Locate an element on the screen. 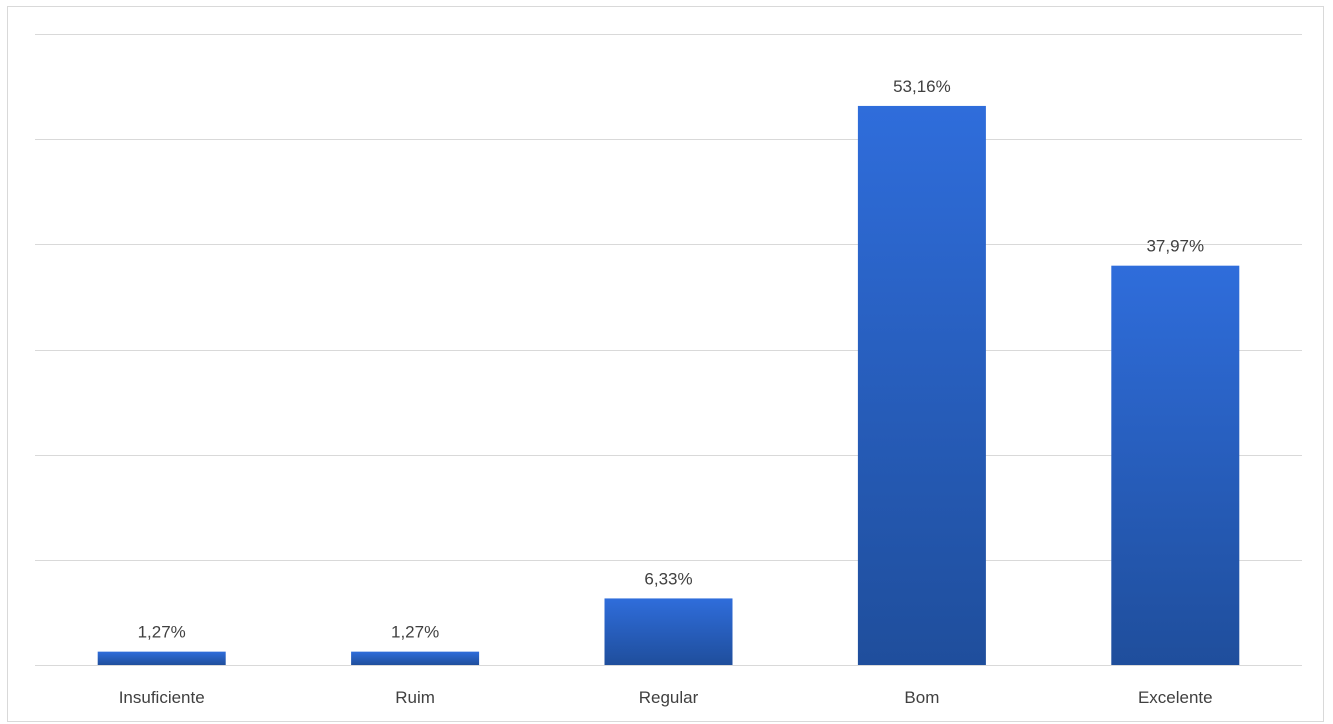 Image resolution: width=1333 pixels, height=724 pixels. bar-ruim is located at coordinates (415, 658).